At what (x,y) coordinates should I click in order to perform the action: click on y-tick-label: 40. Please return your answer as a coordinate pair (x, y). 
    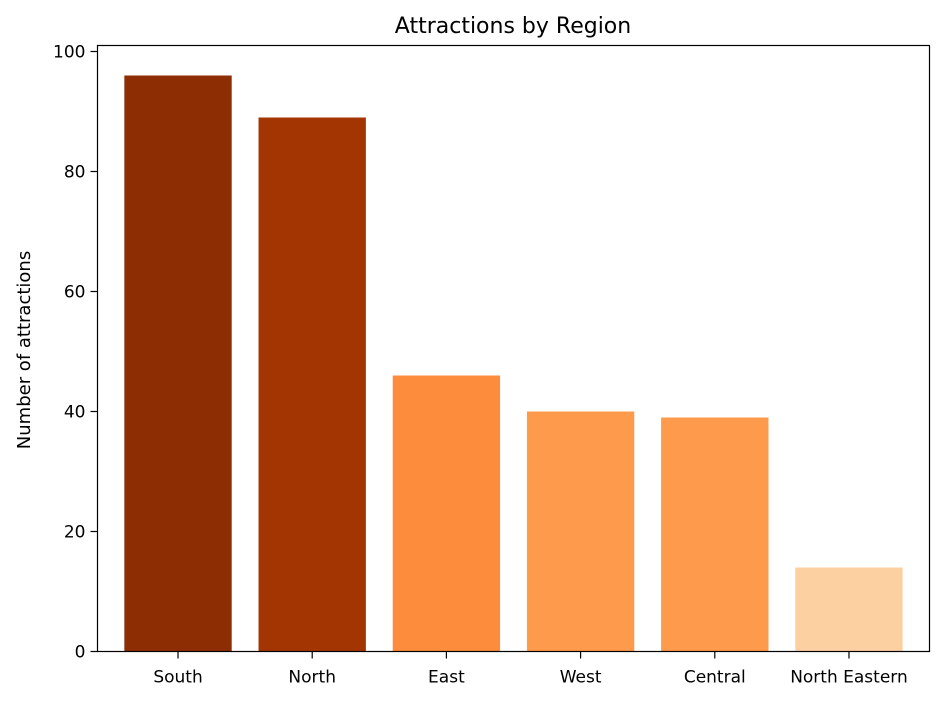
    Looking at the image, I should click on (75, 413).